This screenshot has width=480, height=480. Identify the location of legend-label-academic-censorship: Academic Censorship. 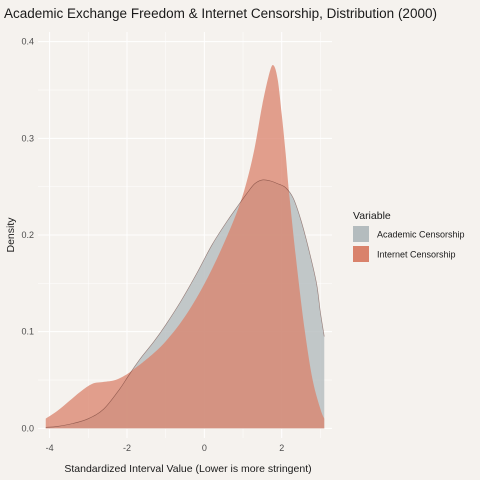
(421, 235).